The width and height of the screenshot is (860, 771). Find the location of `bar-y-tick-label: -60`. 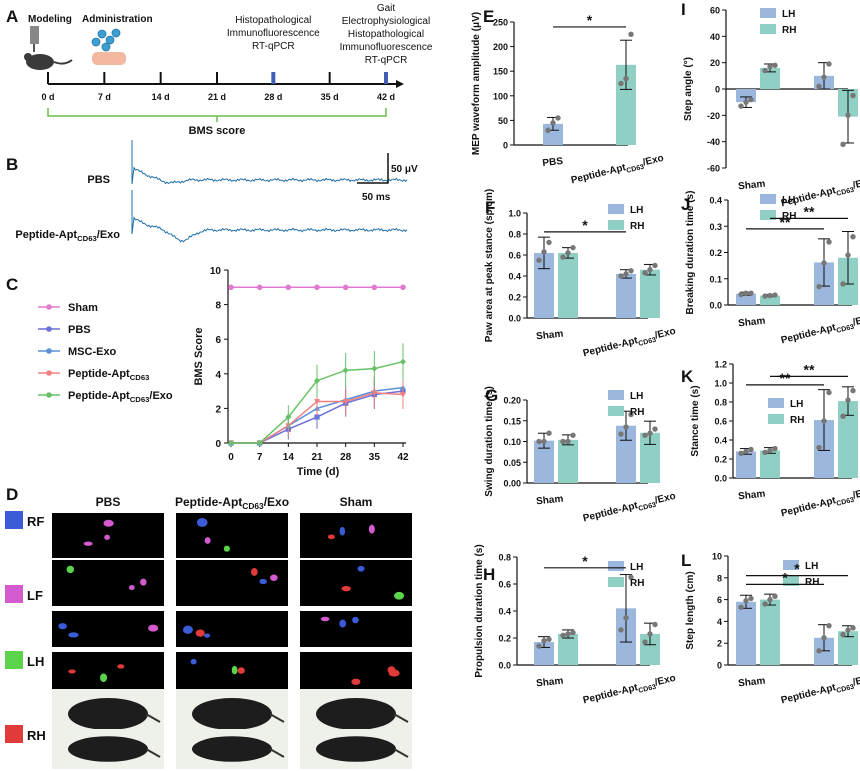

bar-y-tick-label: -60 is located at coordinates (713, 169).